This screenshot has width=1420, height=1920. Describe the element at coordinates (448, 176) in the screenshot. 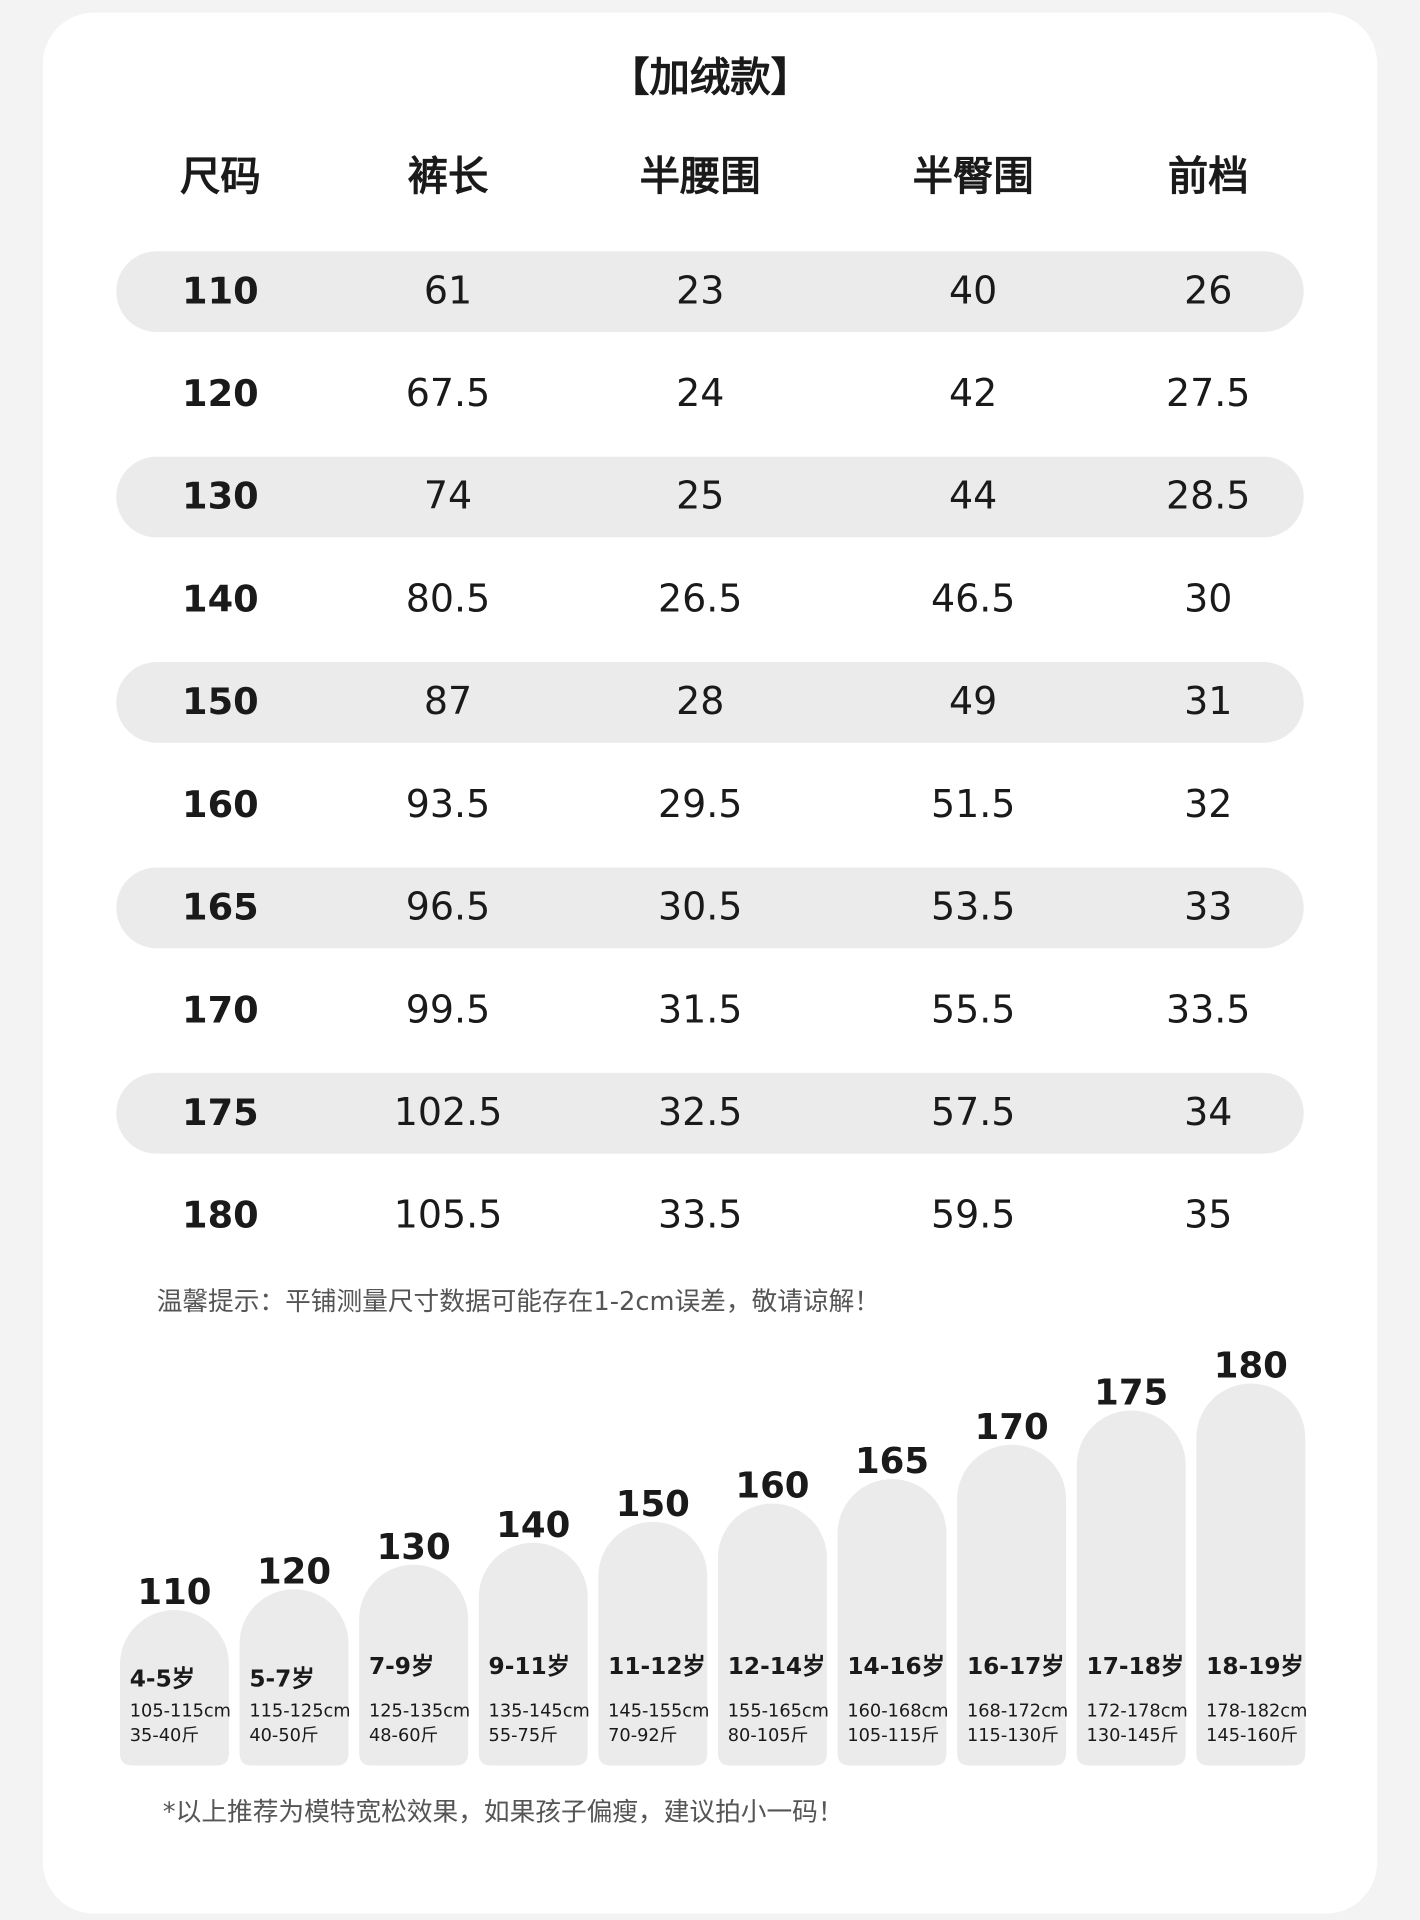

I see `column-header: 裤长` at that location.